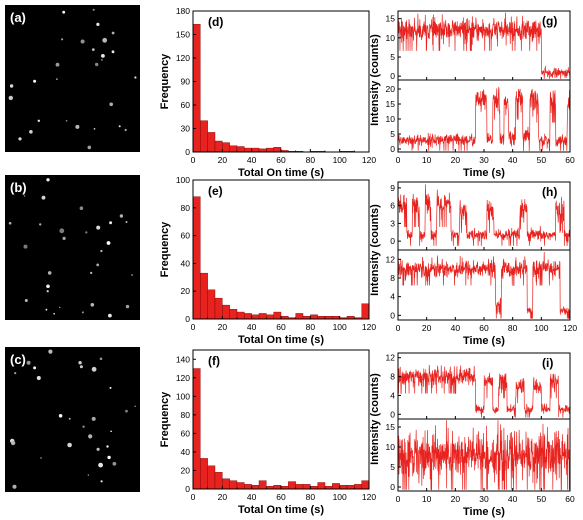  Describe the element at coordinates (18, 187) in the screenshot. I see `panel-label-b: (b)` at that location.